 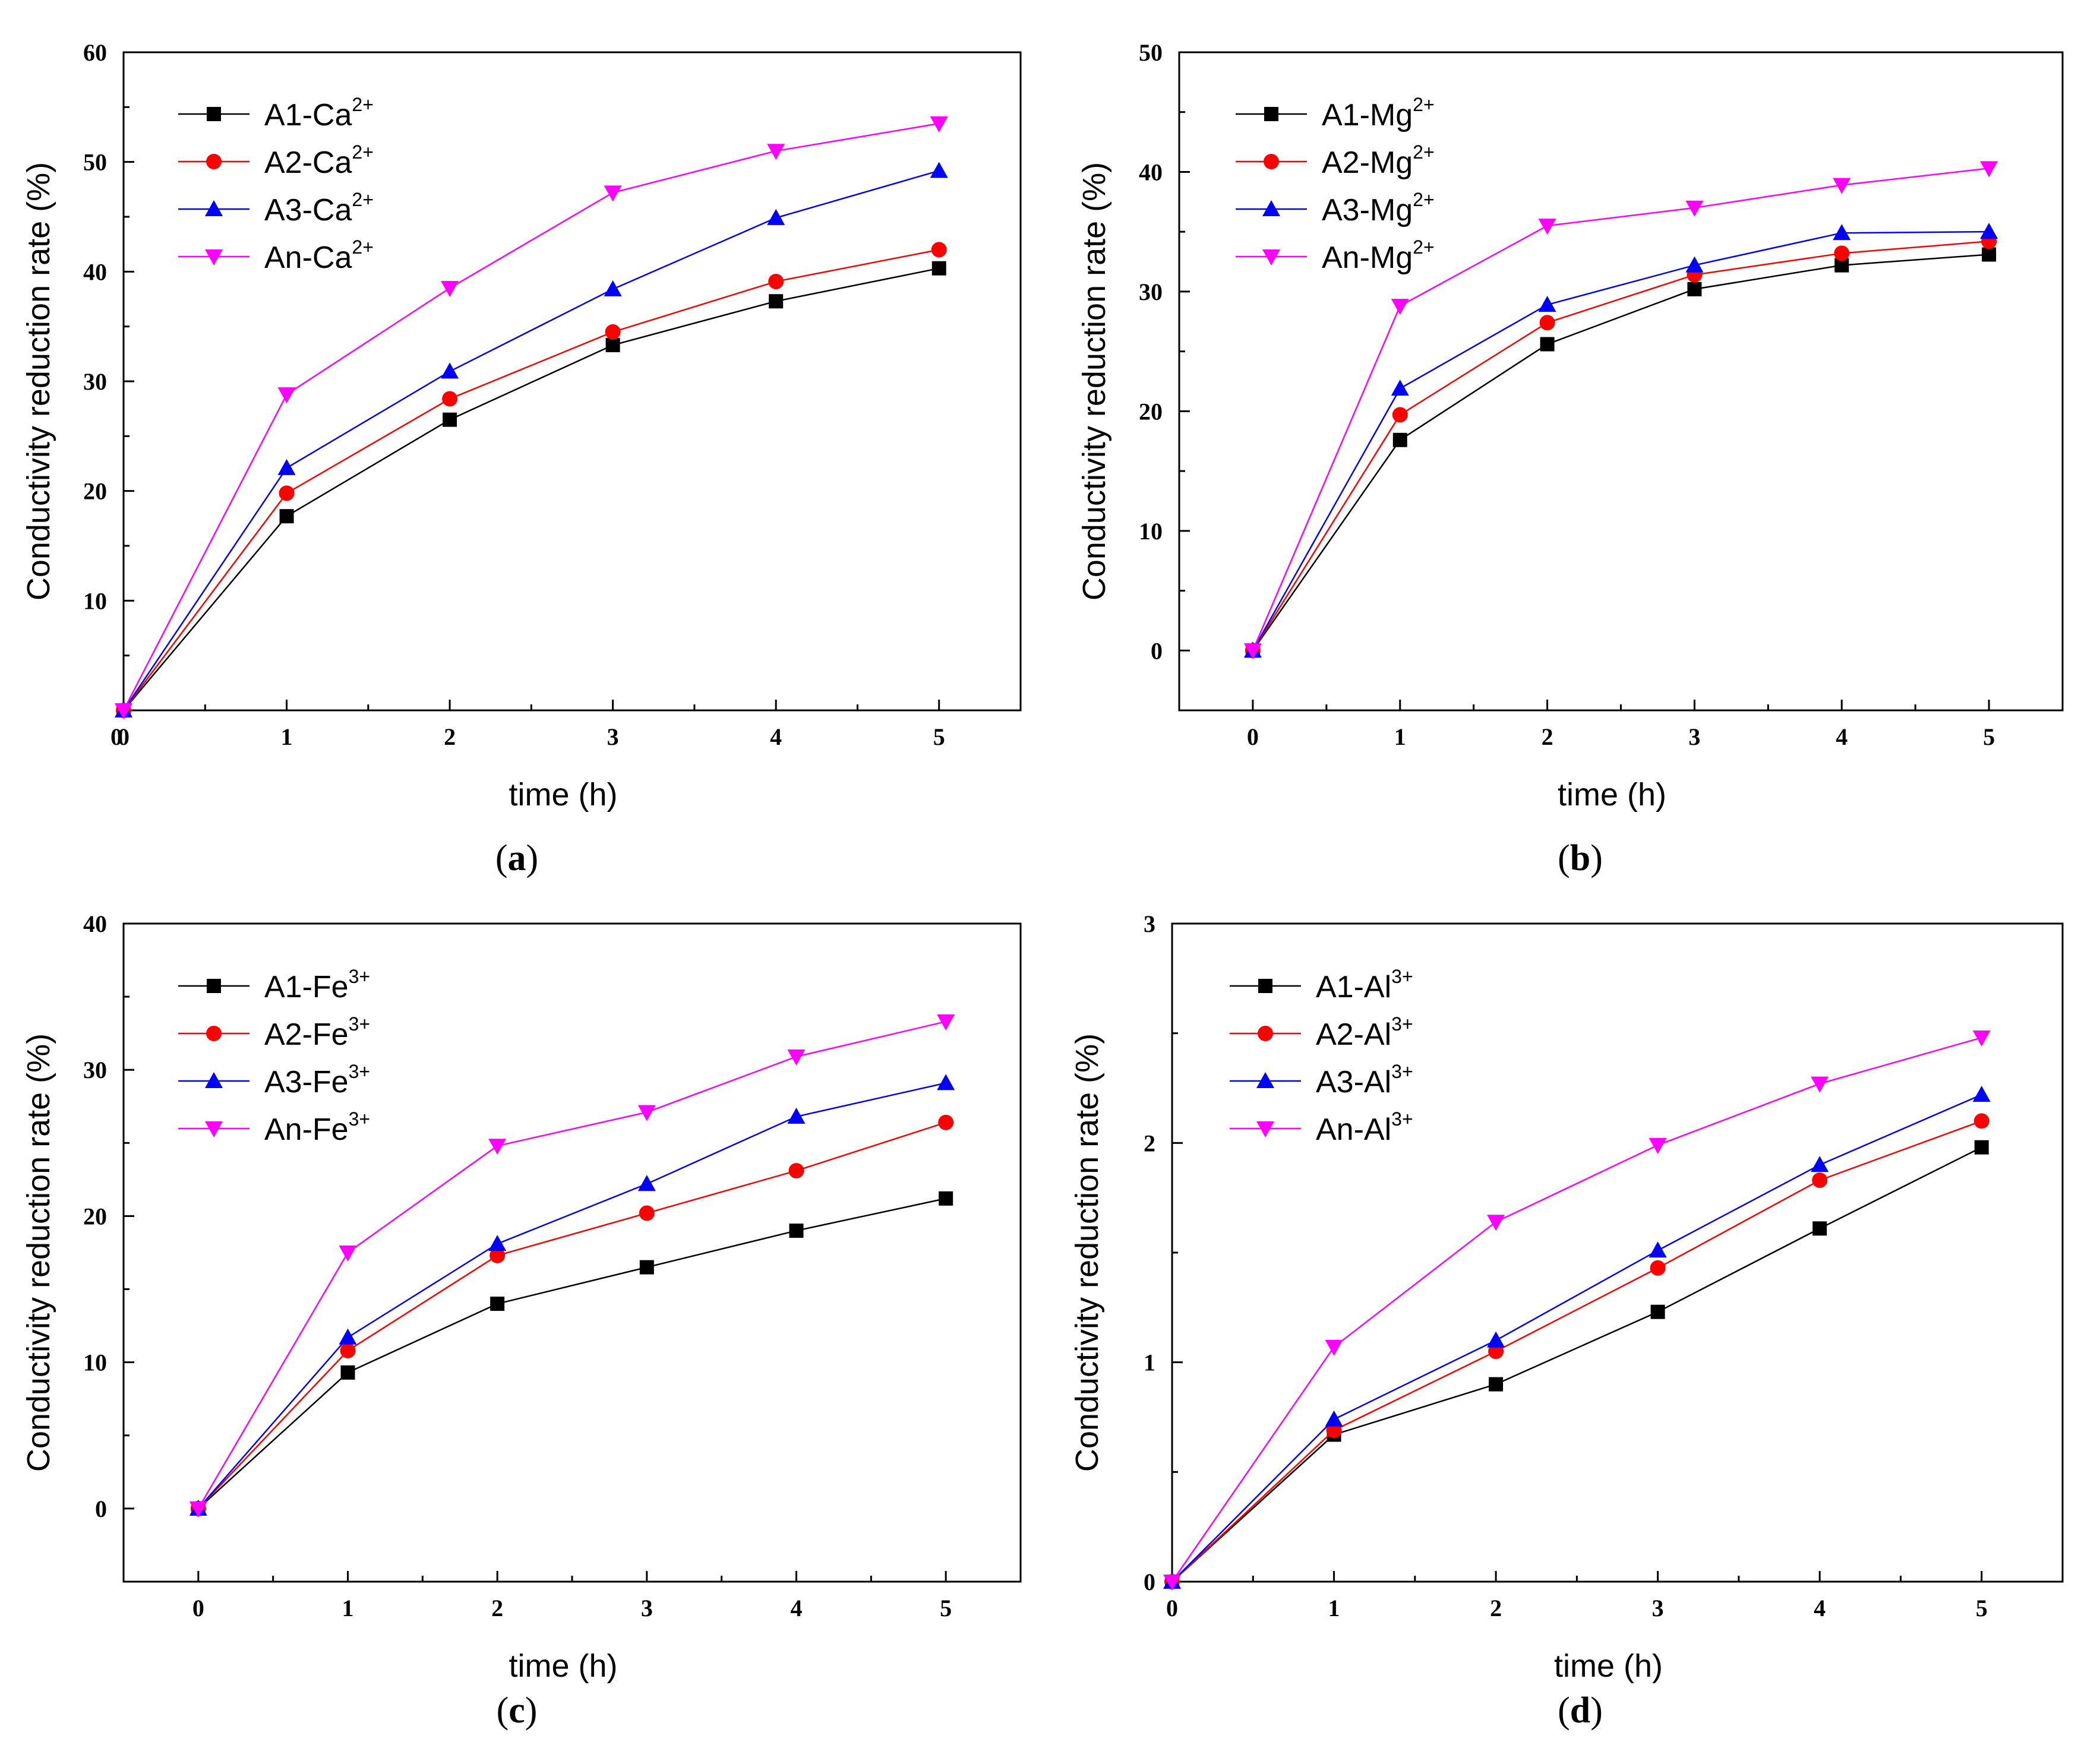 I want to click on y-tick-label: 60, so click(x=95, y=52).